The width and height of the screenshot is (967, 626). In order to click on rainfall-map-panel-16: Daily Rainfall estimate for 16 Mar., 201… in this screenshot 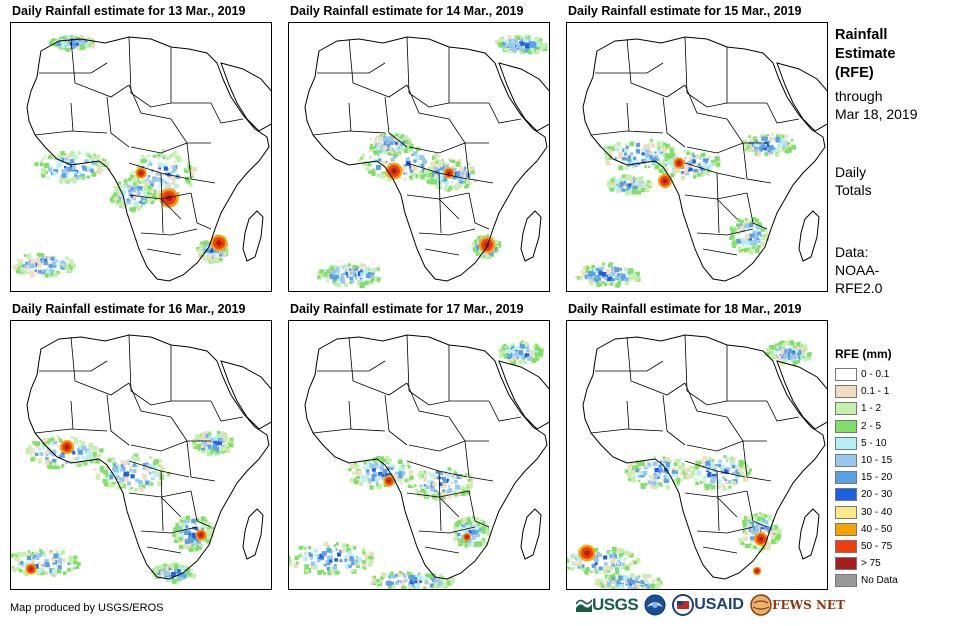, I will do `click(141, 446)`.